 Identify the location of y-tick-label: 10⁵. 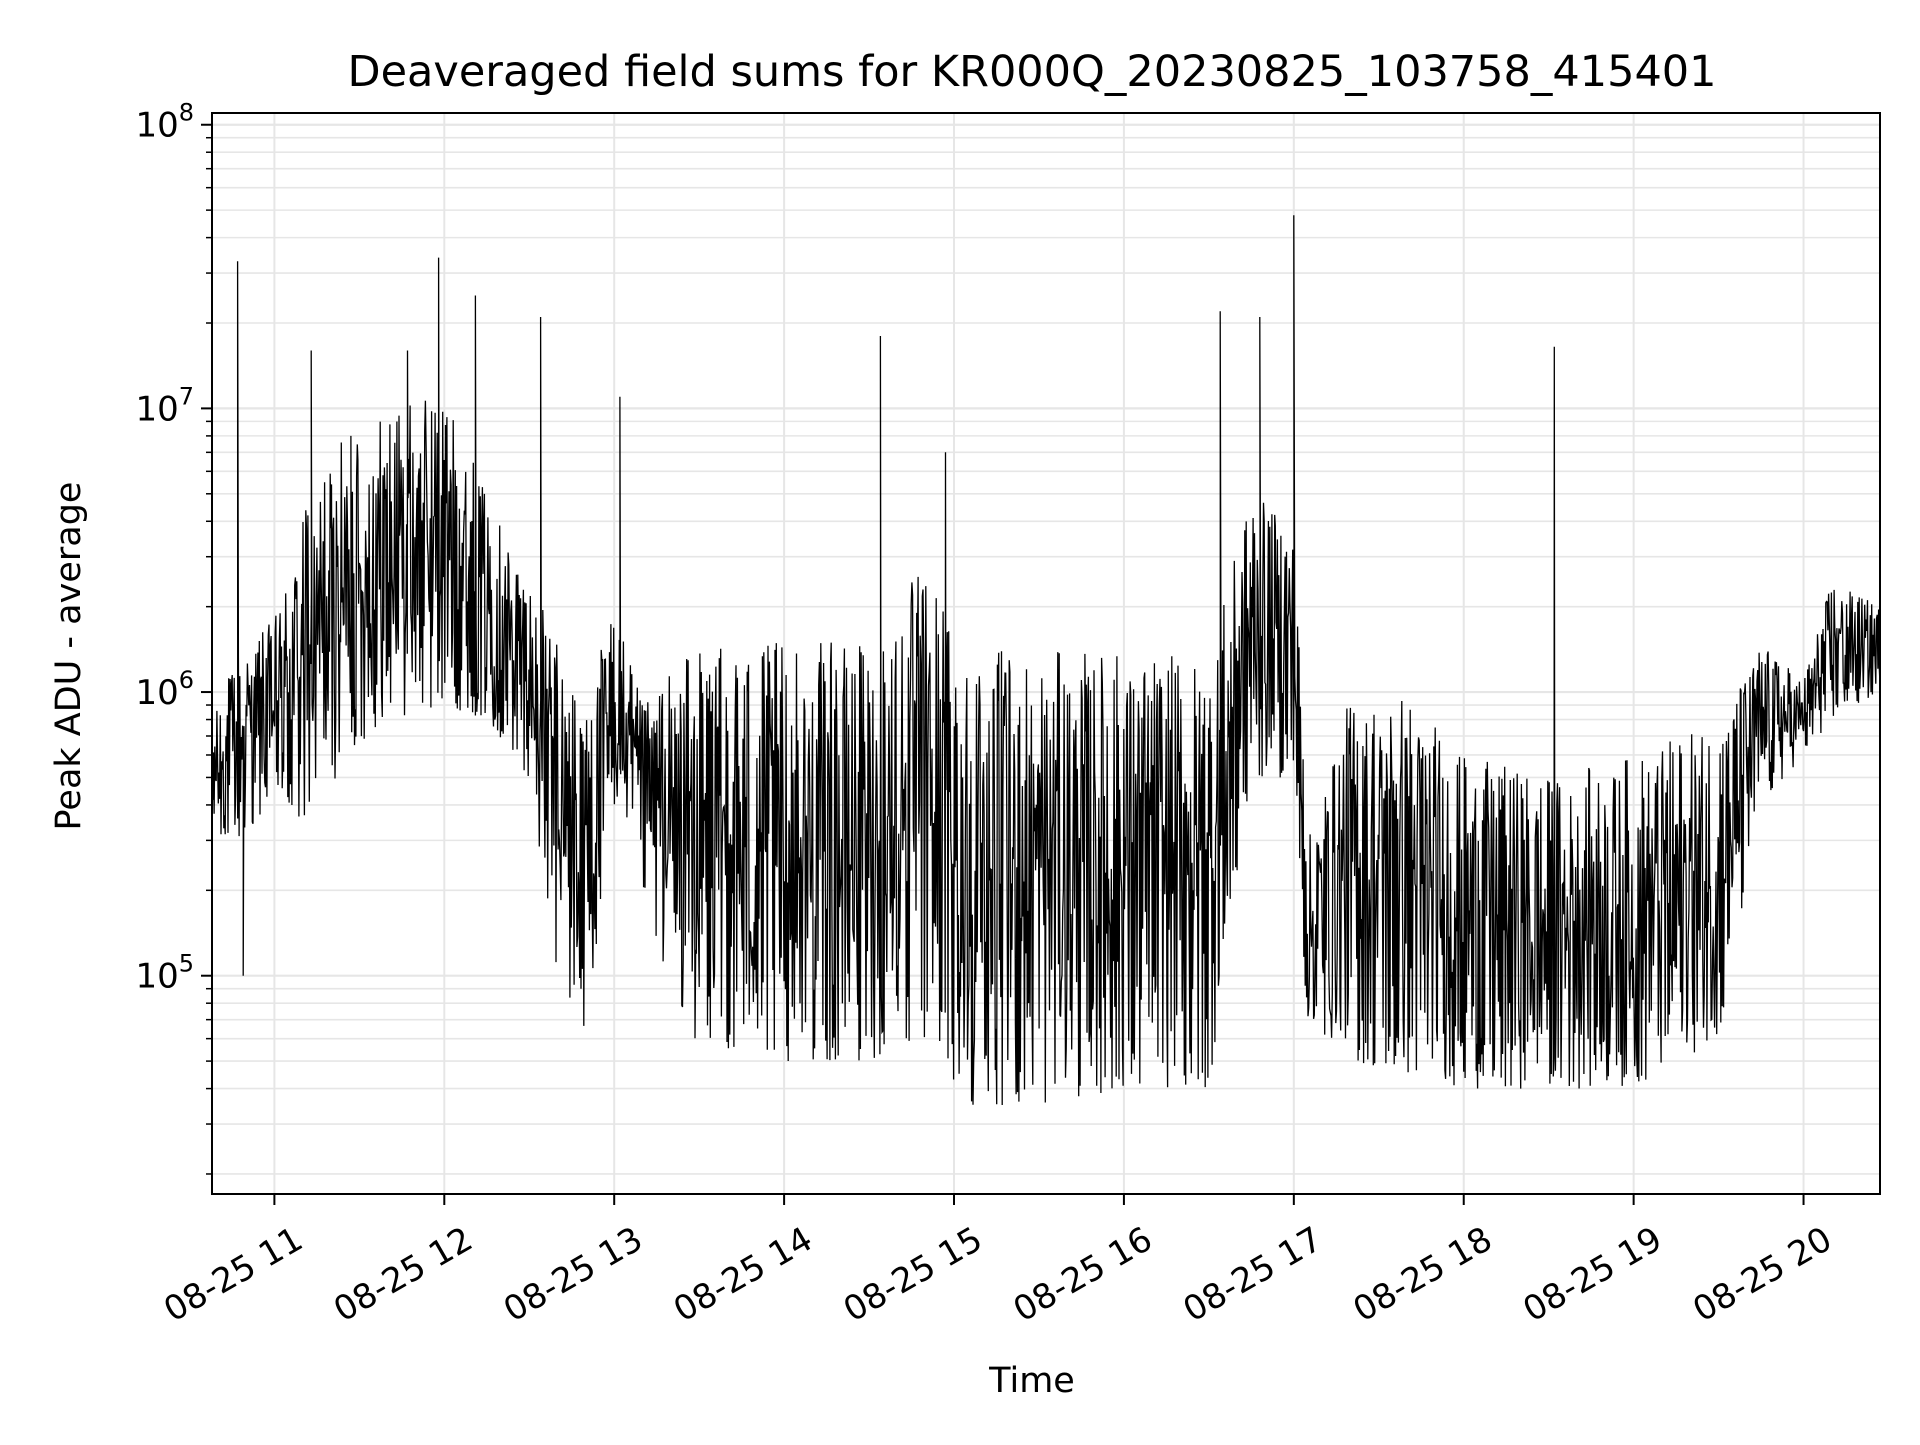
(164, 973).